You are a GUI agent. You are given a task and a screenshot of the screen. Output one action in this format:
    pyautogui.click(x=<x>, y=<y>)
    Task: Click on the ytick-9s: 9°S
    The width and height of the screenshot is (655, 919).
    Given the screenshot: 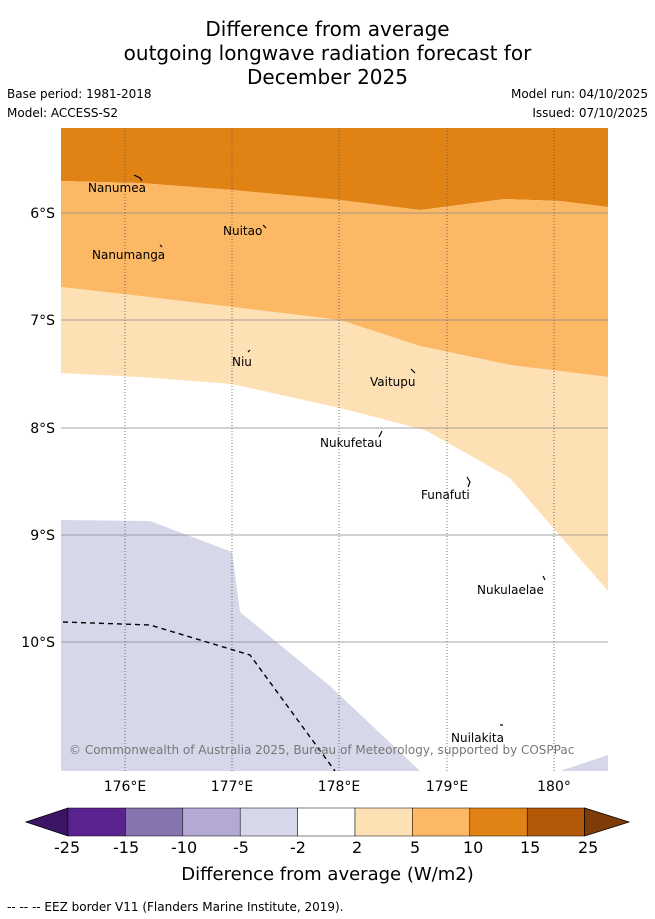 What is the action you would take?
    pyautogui.click(x=42, y=536)
    